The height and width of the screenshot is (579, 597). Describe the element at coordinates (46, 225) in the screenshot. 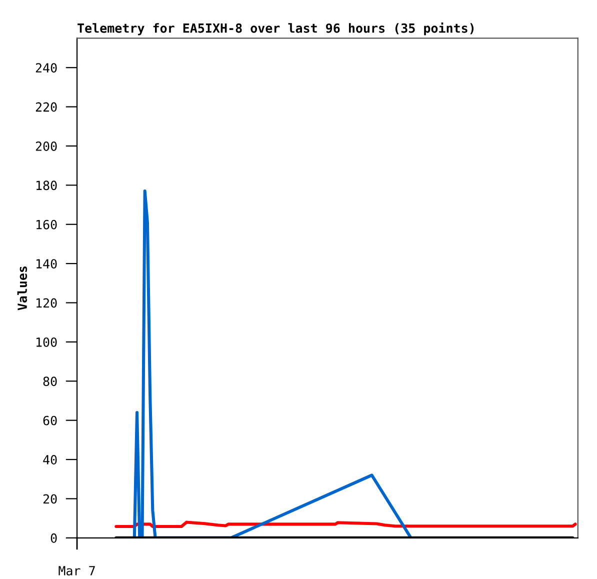

I see `y-tick-label: 160` at that location.